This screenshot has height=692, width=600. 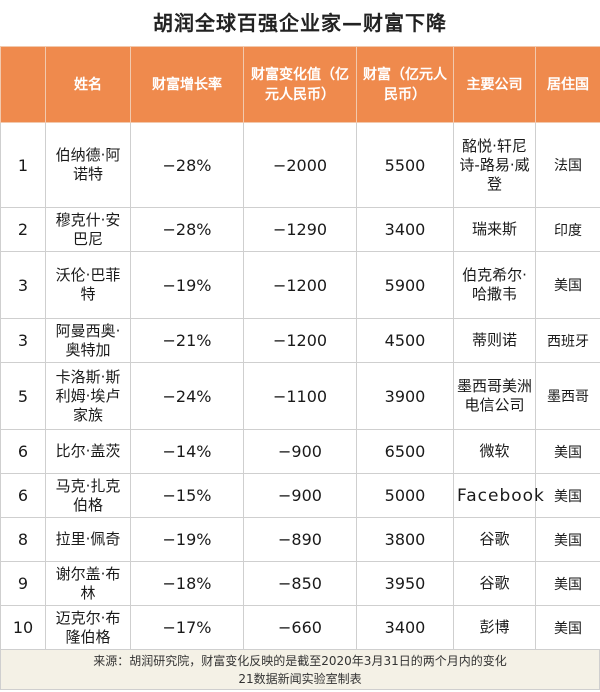 I want to click on country-cell: 西班牙, so click(x=567, y=340).